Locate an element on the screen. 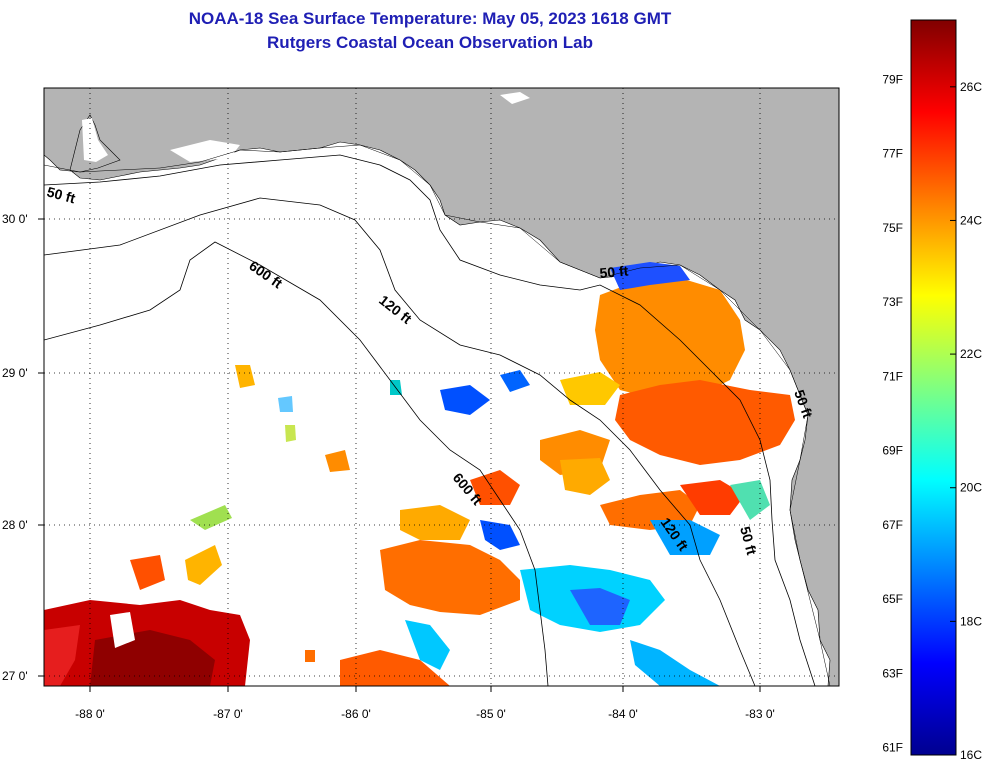 The width and height of the screenshot is (992, 770). colorbar-c-label: 18C is located at coordinates (971, 621).